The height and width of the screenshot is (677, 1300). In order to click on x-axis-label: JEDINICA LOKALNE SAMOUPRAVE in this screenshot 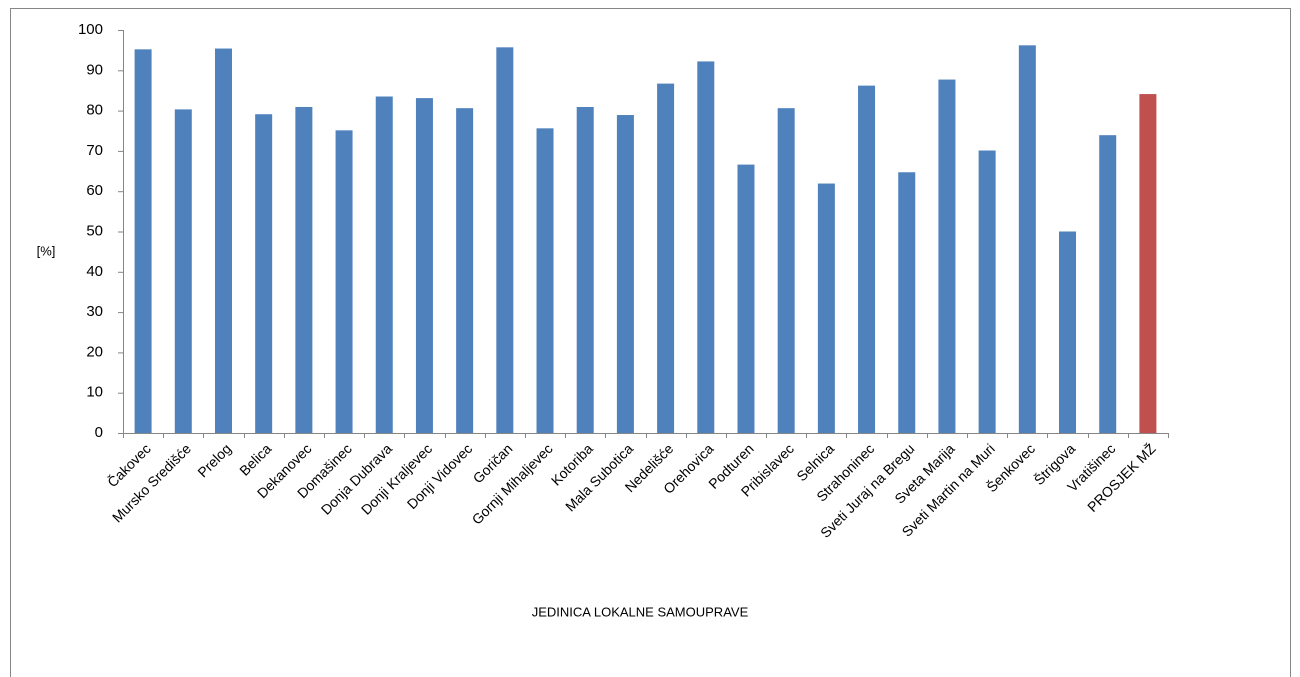, I will do `click(640, 611)`.